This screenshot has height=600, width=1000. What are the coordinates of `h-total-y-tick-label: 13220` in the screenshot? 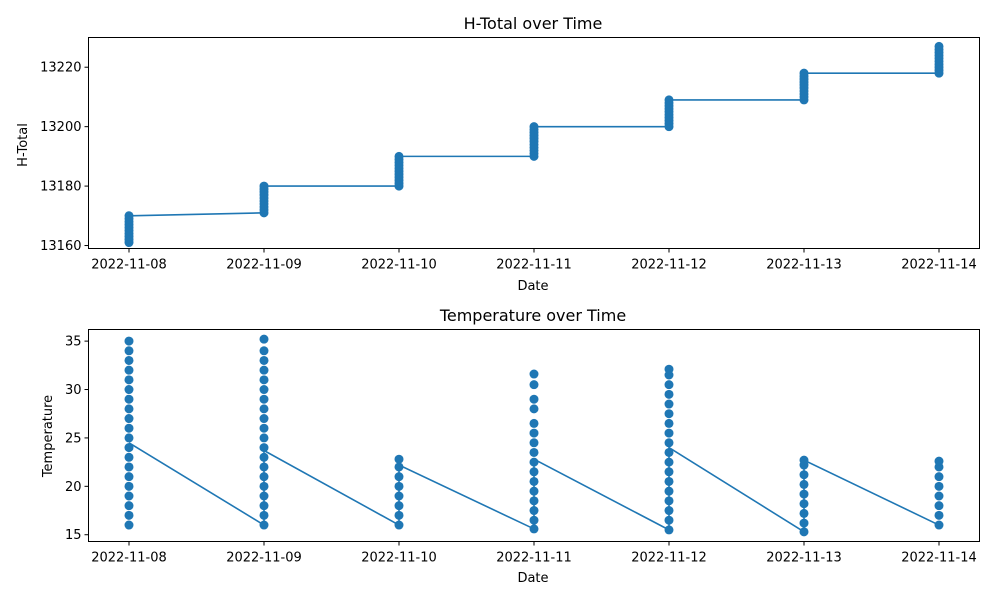 It's located at (60, 68).